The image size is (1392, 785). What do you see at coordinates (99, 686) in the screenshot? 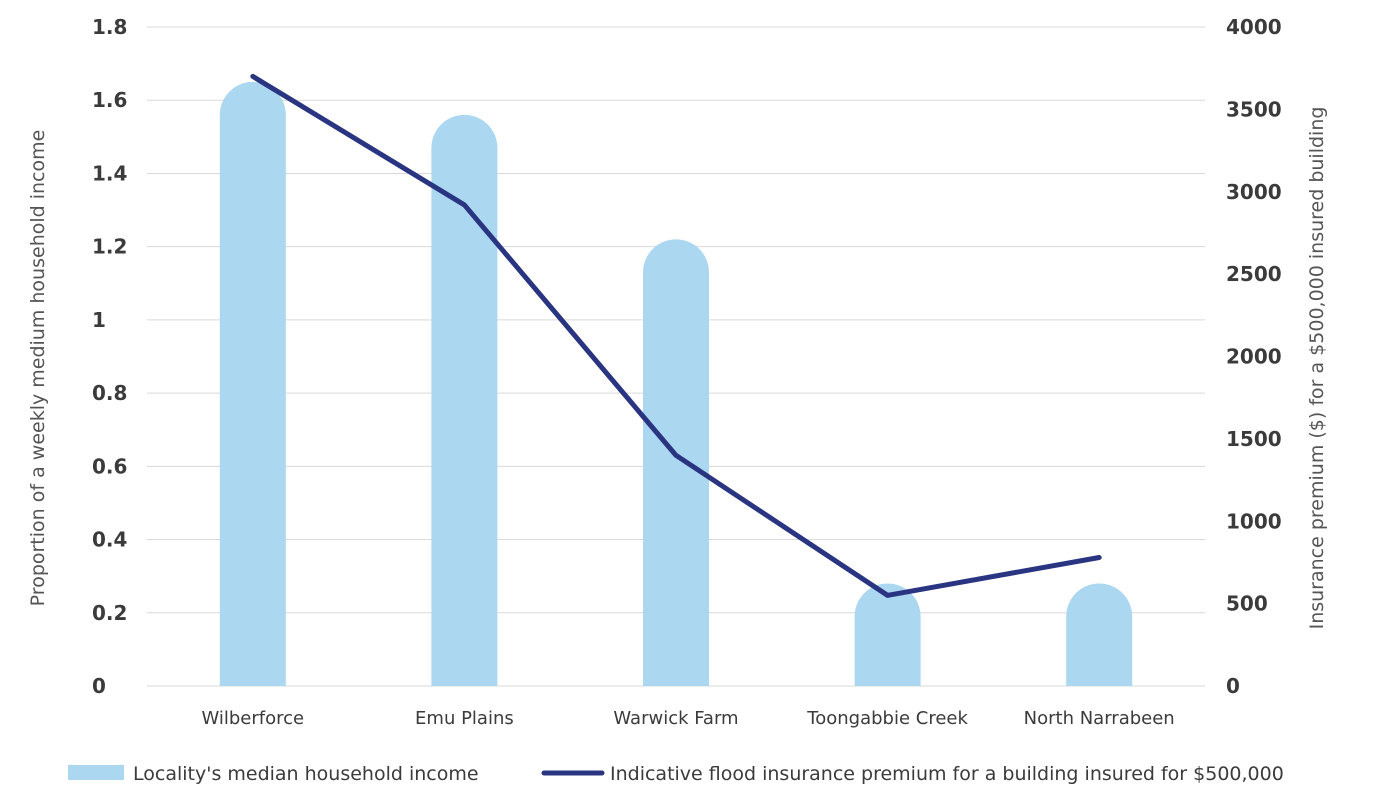
I see `left-tick-label: 0` at bounding box center [99, 686].